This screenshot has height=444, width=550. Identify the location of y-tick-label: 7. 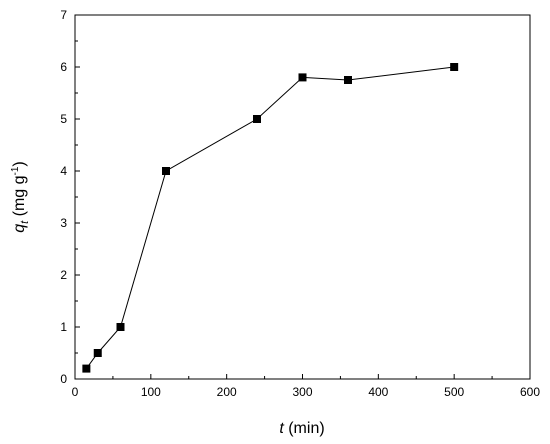
(63, 15).